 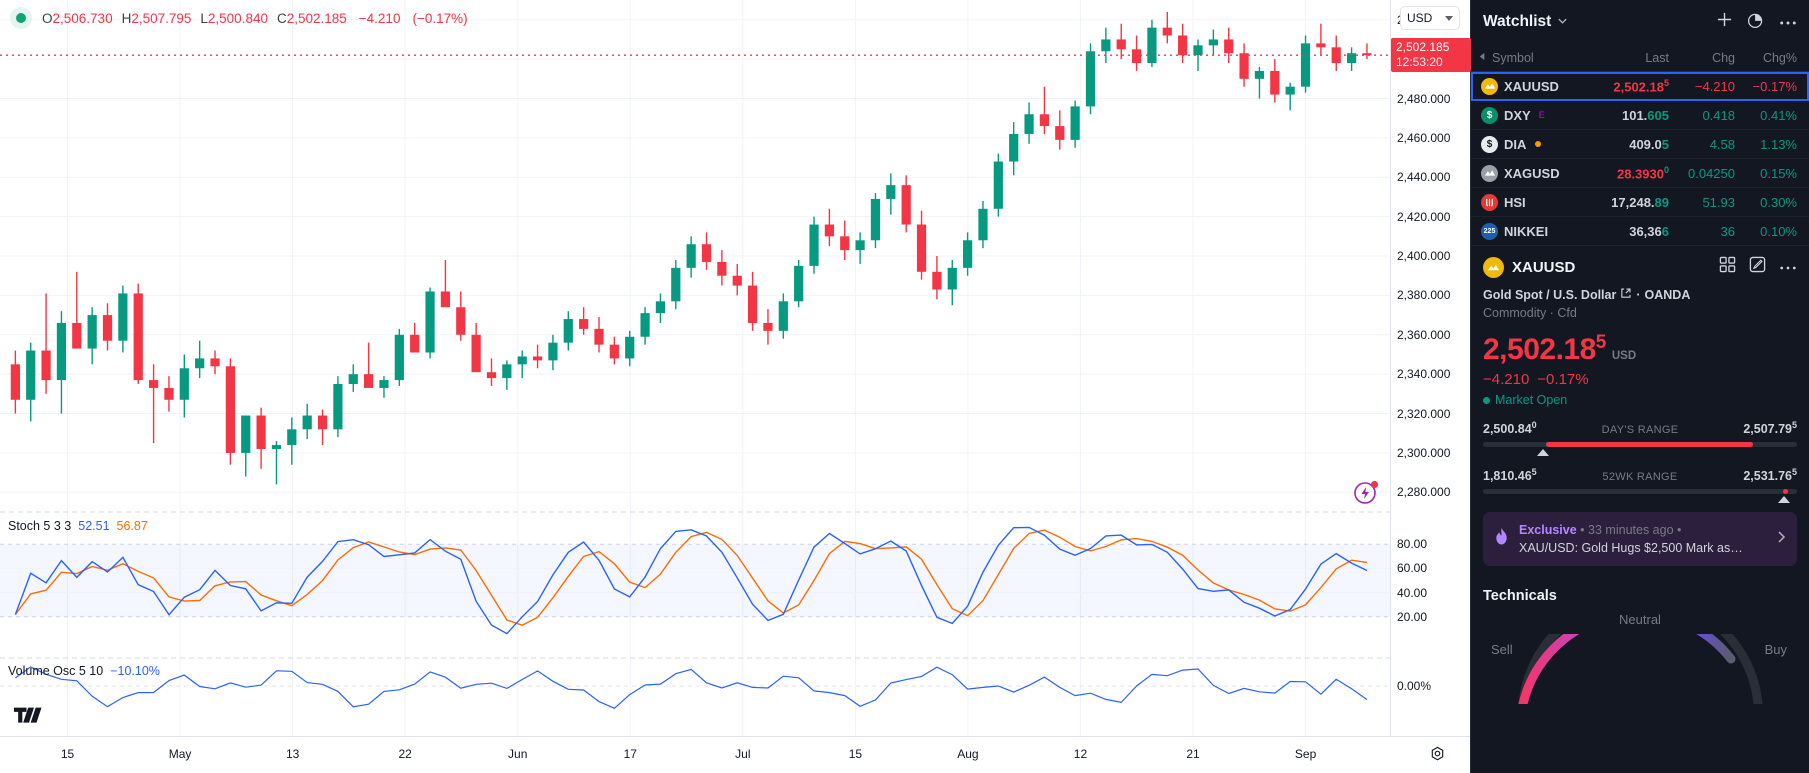 What do you see at coordinates (1582, 530) in the screenshot?
I see `news-sep-1: •` at bounding box center [1582, 530].